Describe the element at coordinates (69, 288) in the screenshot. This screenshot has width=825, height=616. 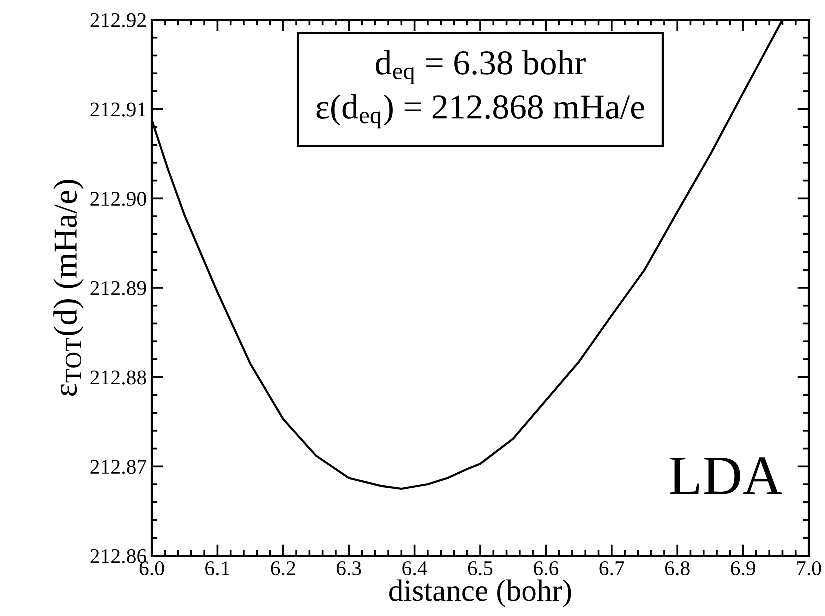
I see `y-axis-title: ε$_{TOT}$(d) (mHa/e)` at that location.